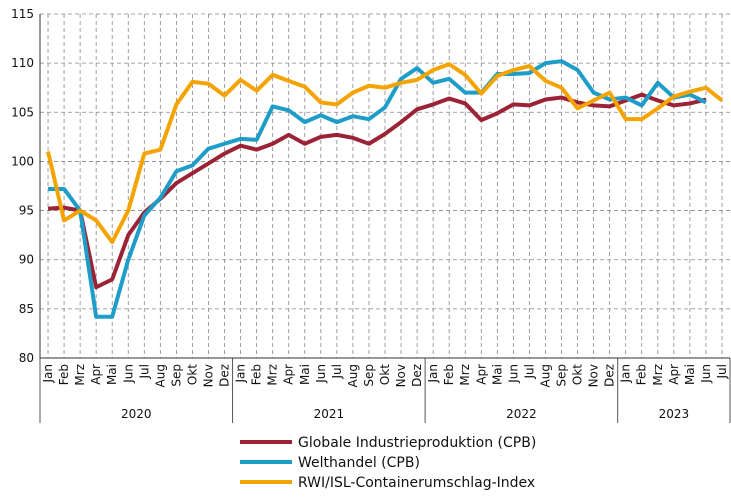 This screenshot has width=731, height=498. Describe the element at coordinates (26, 260) in the screenshot. I see `y-tick-label: 90` at that location.